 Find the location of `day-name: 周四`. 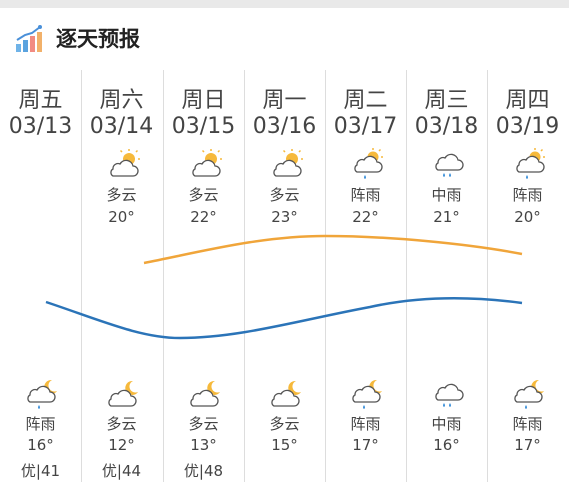

day-name: 周四 is located at coordinates (527, 100).